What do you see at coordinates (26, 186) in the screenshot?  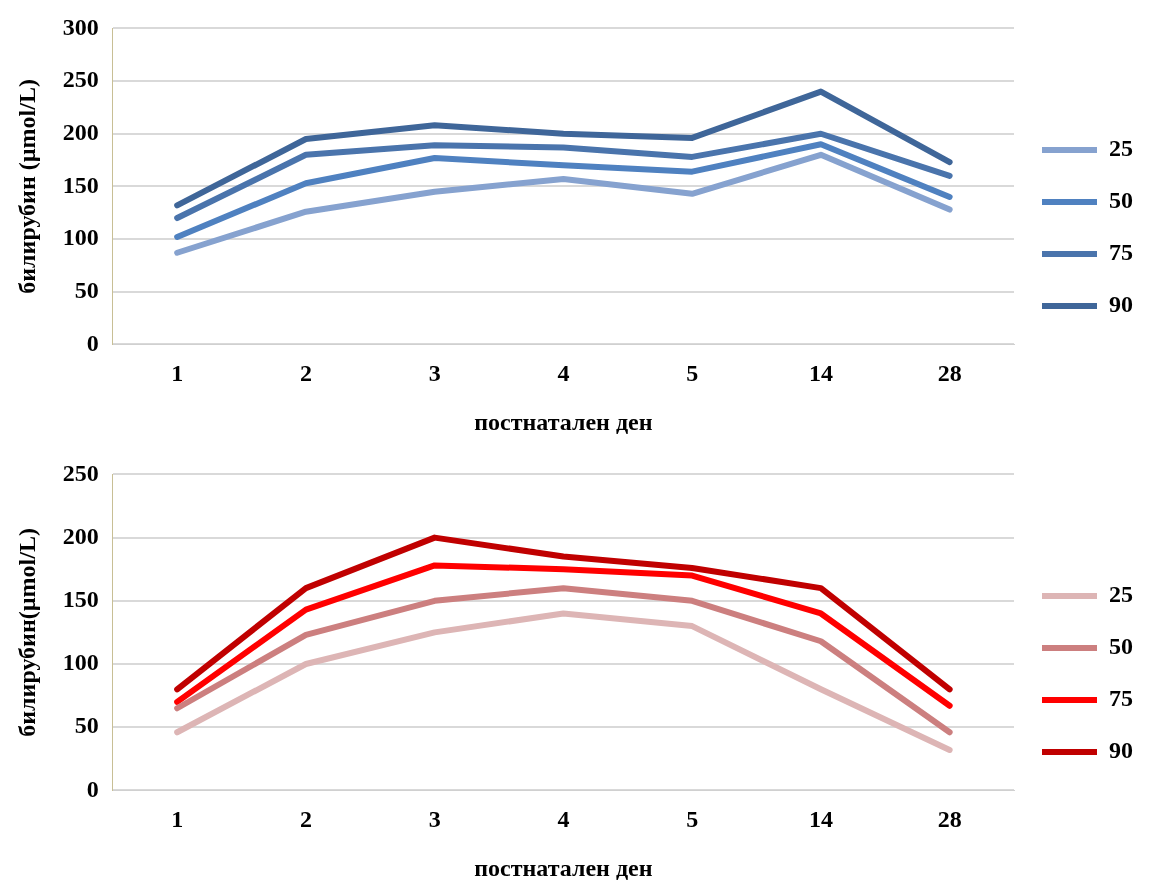 I see `y-axis-title: билирубин (µmol/L)` at bounding box center [26, 186].